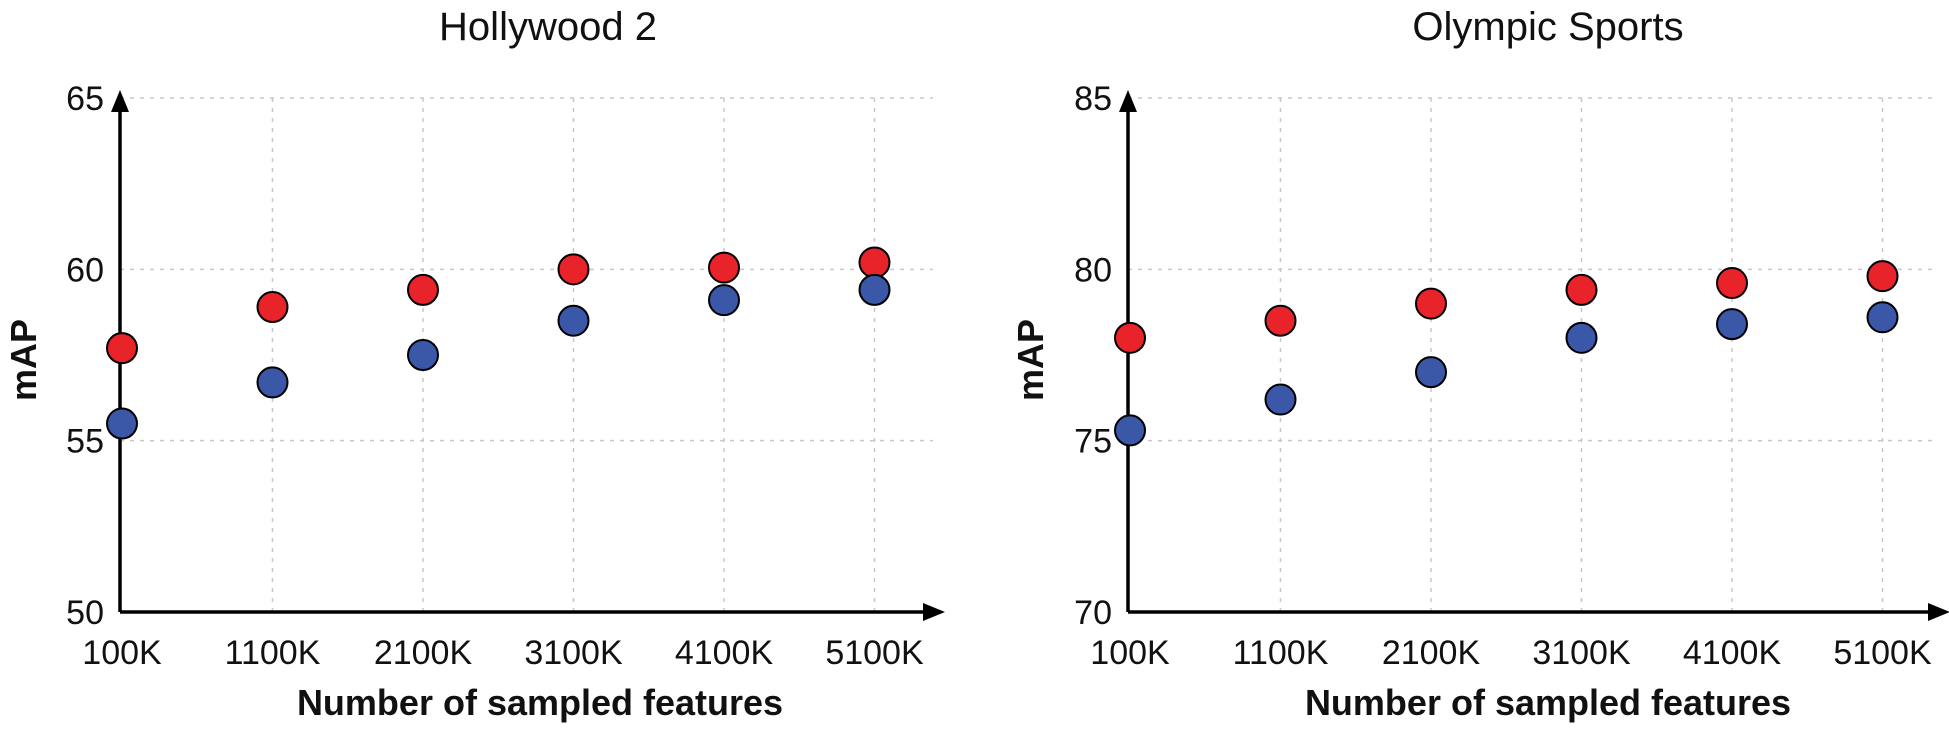 The image size is (1949, 732). What do you see at coordinates (1547, 27) in the screenshot?
I see `chart-title: Olympic Sports` at bounding box center [1547, 27].